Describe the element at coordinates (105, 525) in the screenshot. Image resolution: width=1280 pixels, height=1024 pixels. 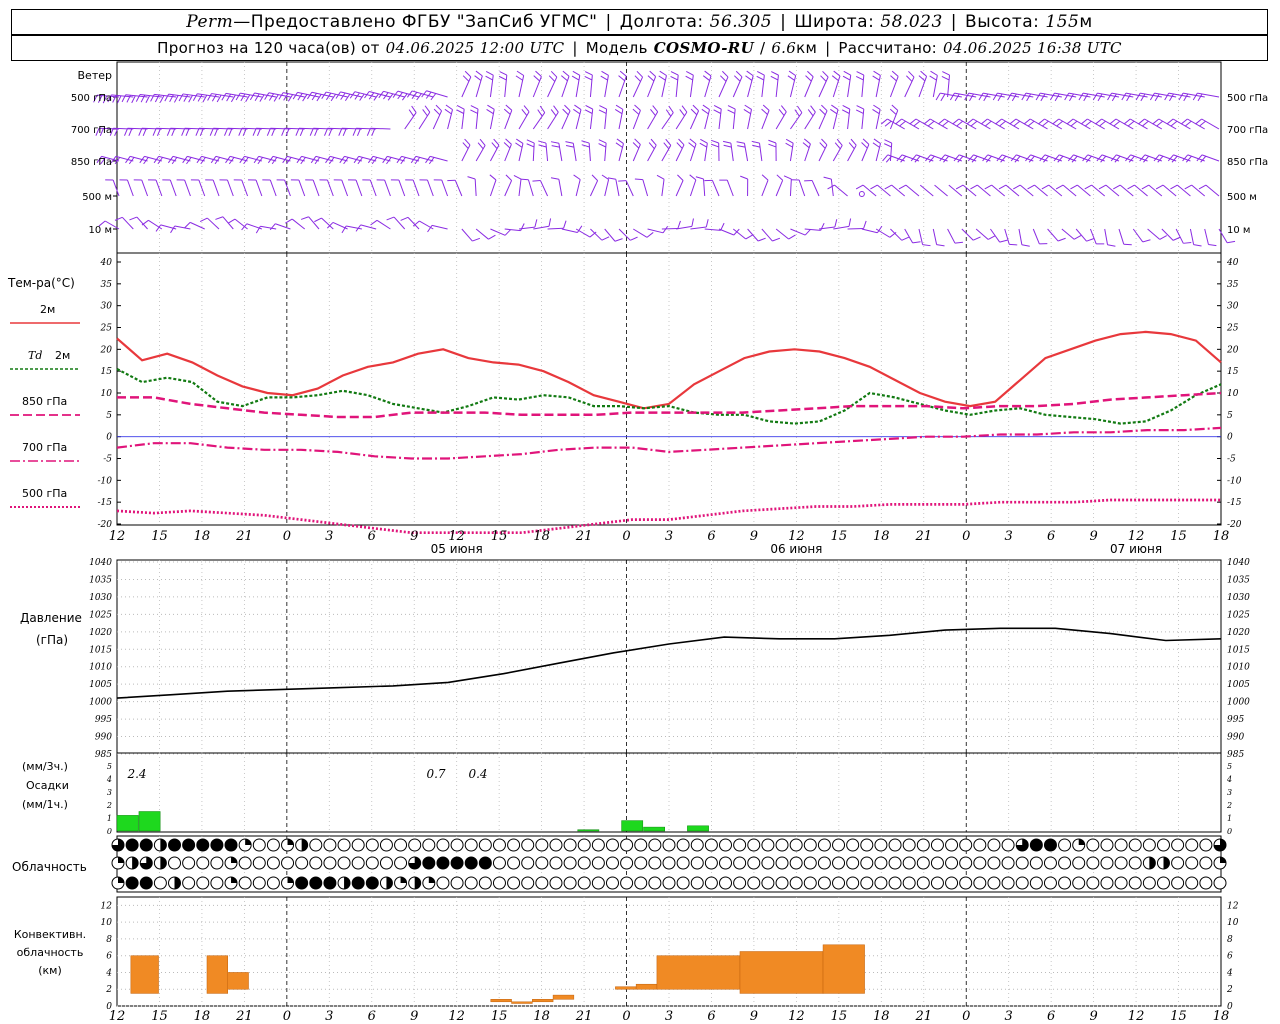
I see `temp-y-tick: -20` at that location.